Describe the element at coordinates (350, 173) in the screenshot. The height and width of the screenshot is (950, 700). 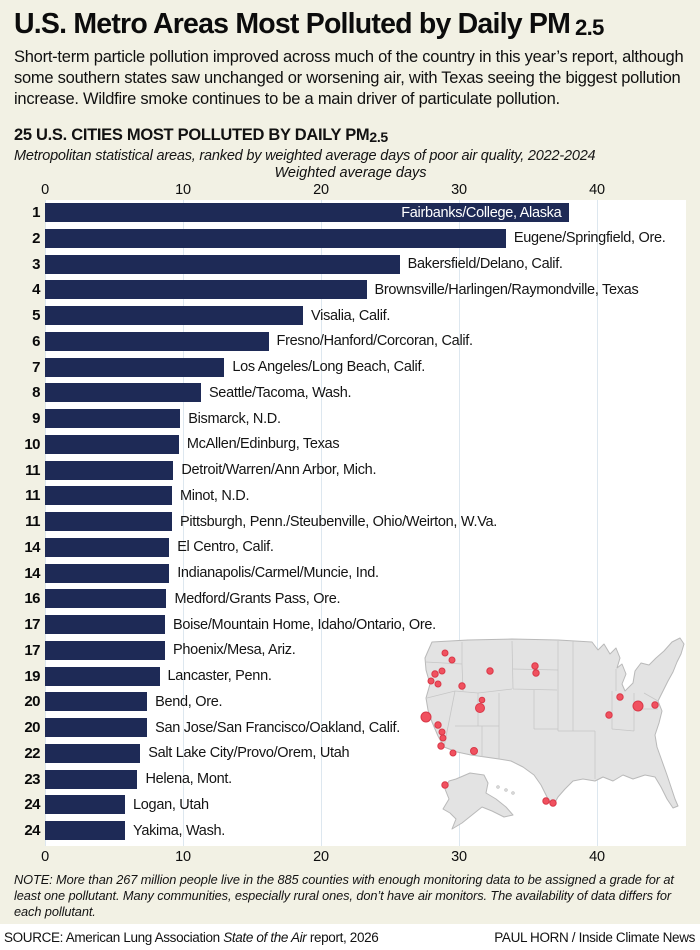
I see `x-axis-title: Weighted average days` at that location.